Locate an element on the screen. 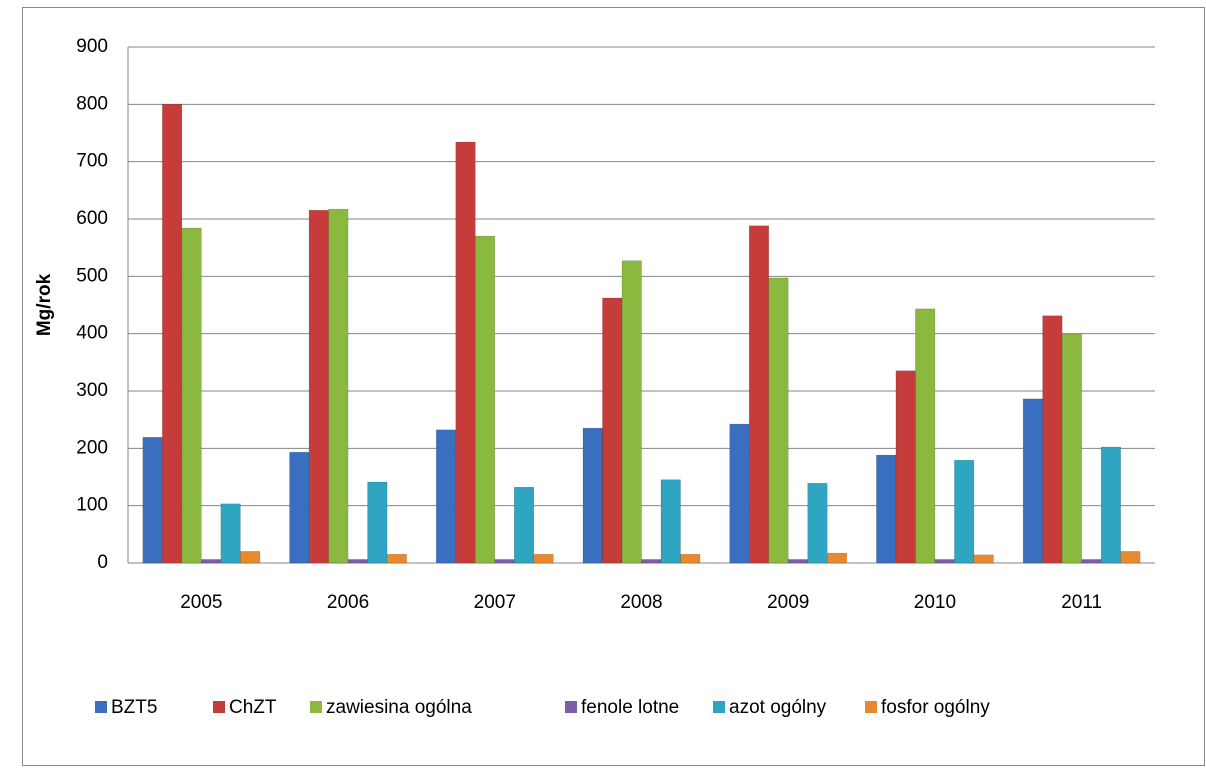 Image resolution: width=1206 pixels, height=772 pixels. legend-label: ChZT is located at coordinates (253, 707).